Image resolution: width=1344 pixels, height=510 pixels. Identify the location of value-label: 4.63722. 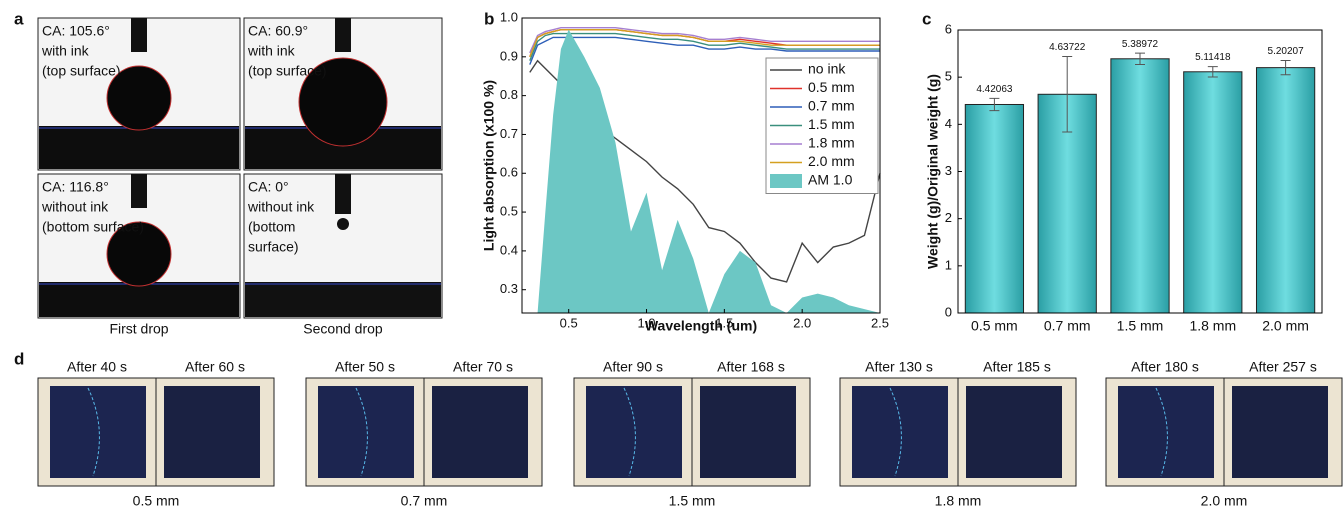
(1067, 47).